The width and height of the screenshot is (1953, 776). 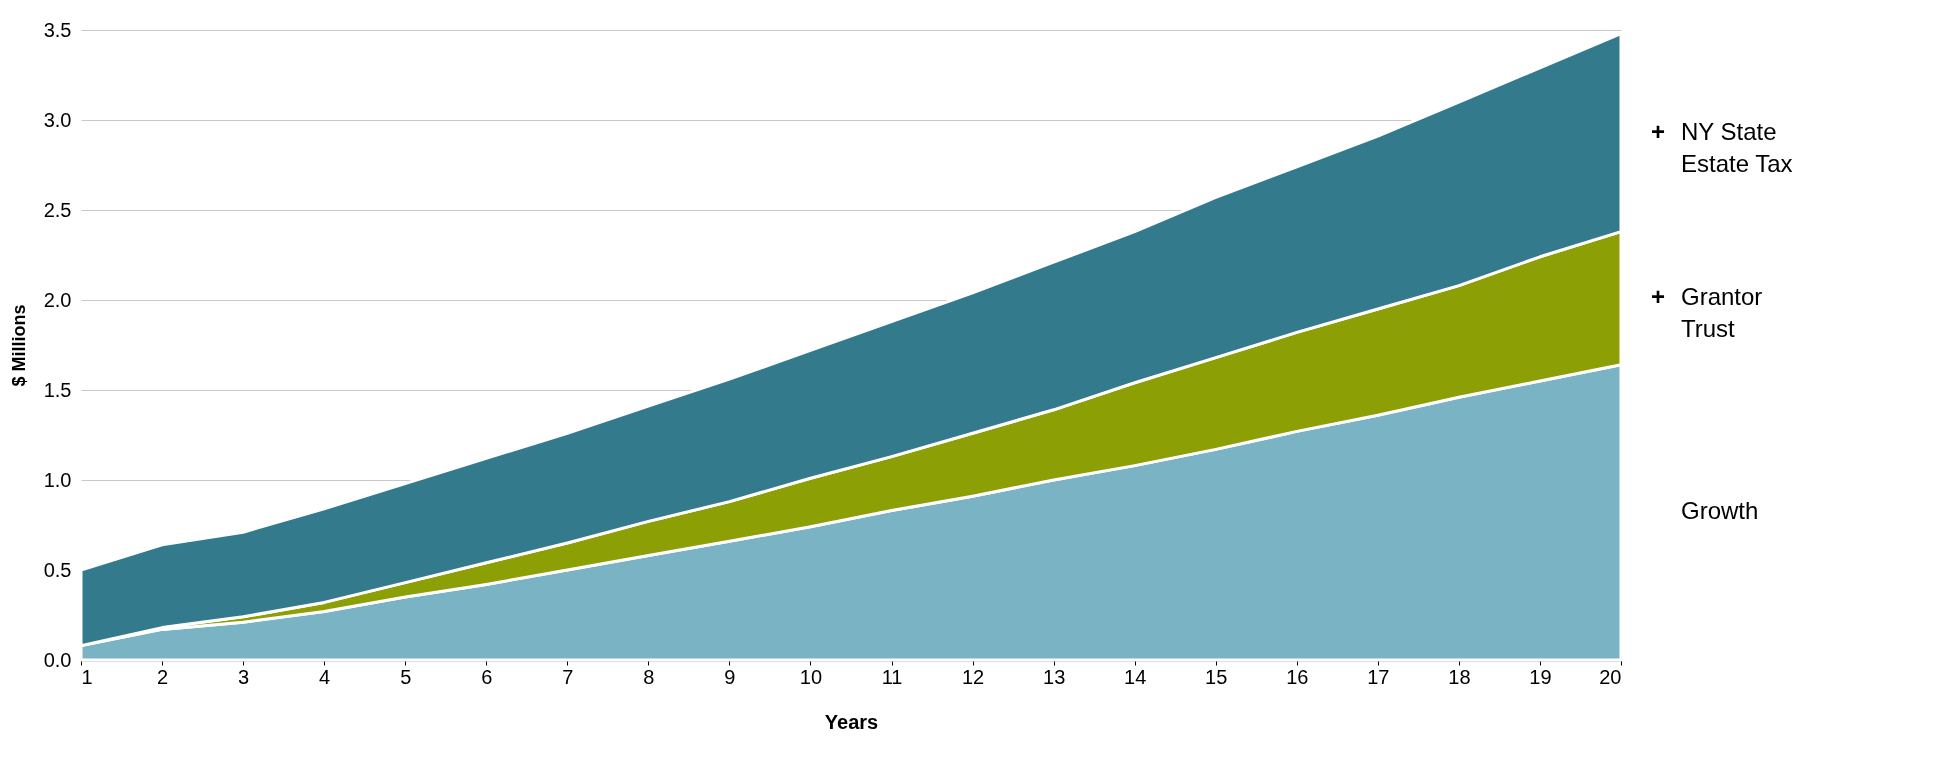 What do you see at coordinates (1707, 313) in the screenshot?
I see `text: + Grantor Trust` at bounding box center [1707, 313].